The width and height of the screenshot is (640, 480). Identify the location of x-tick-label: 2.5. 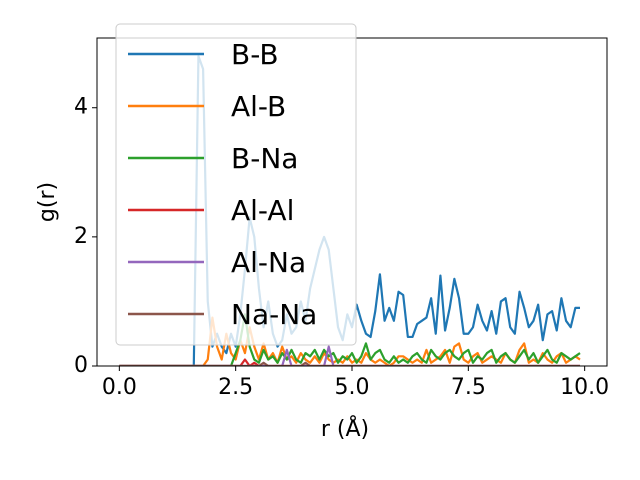
(235, 387).